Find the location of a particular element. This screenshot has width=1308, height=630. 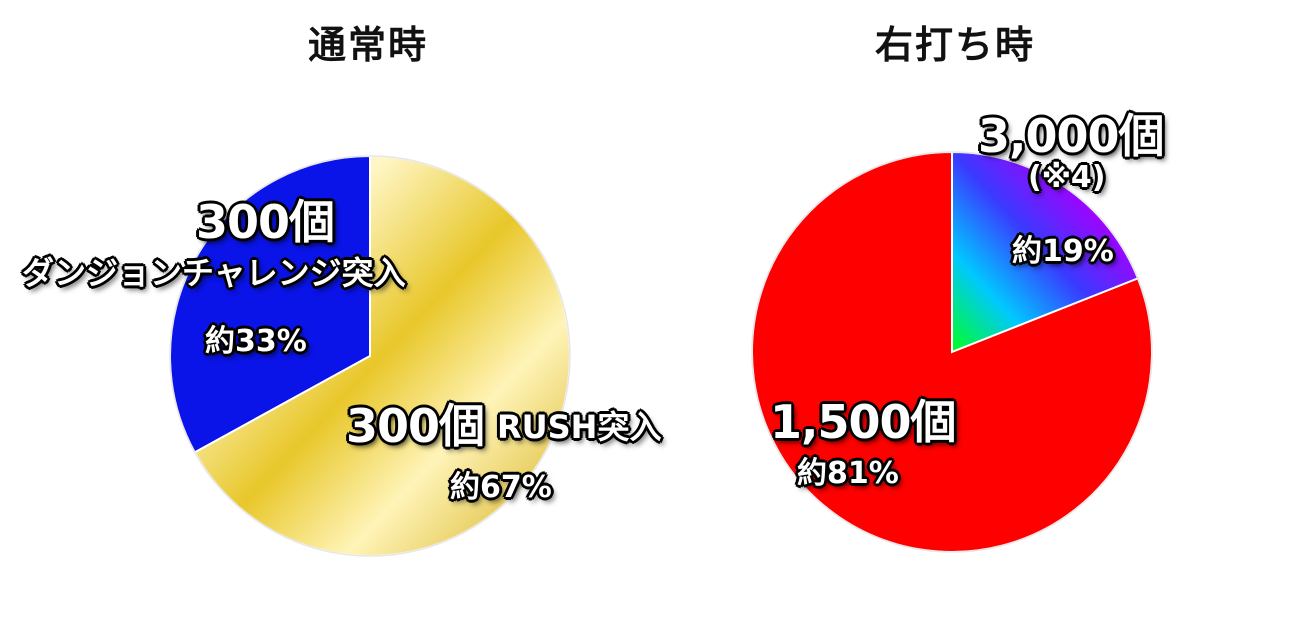

slice-percent-dungeon: 約33% is located at coordinates (256, 341).